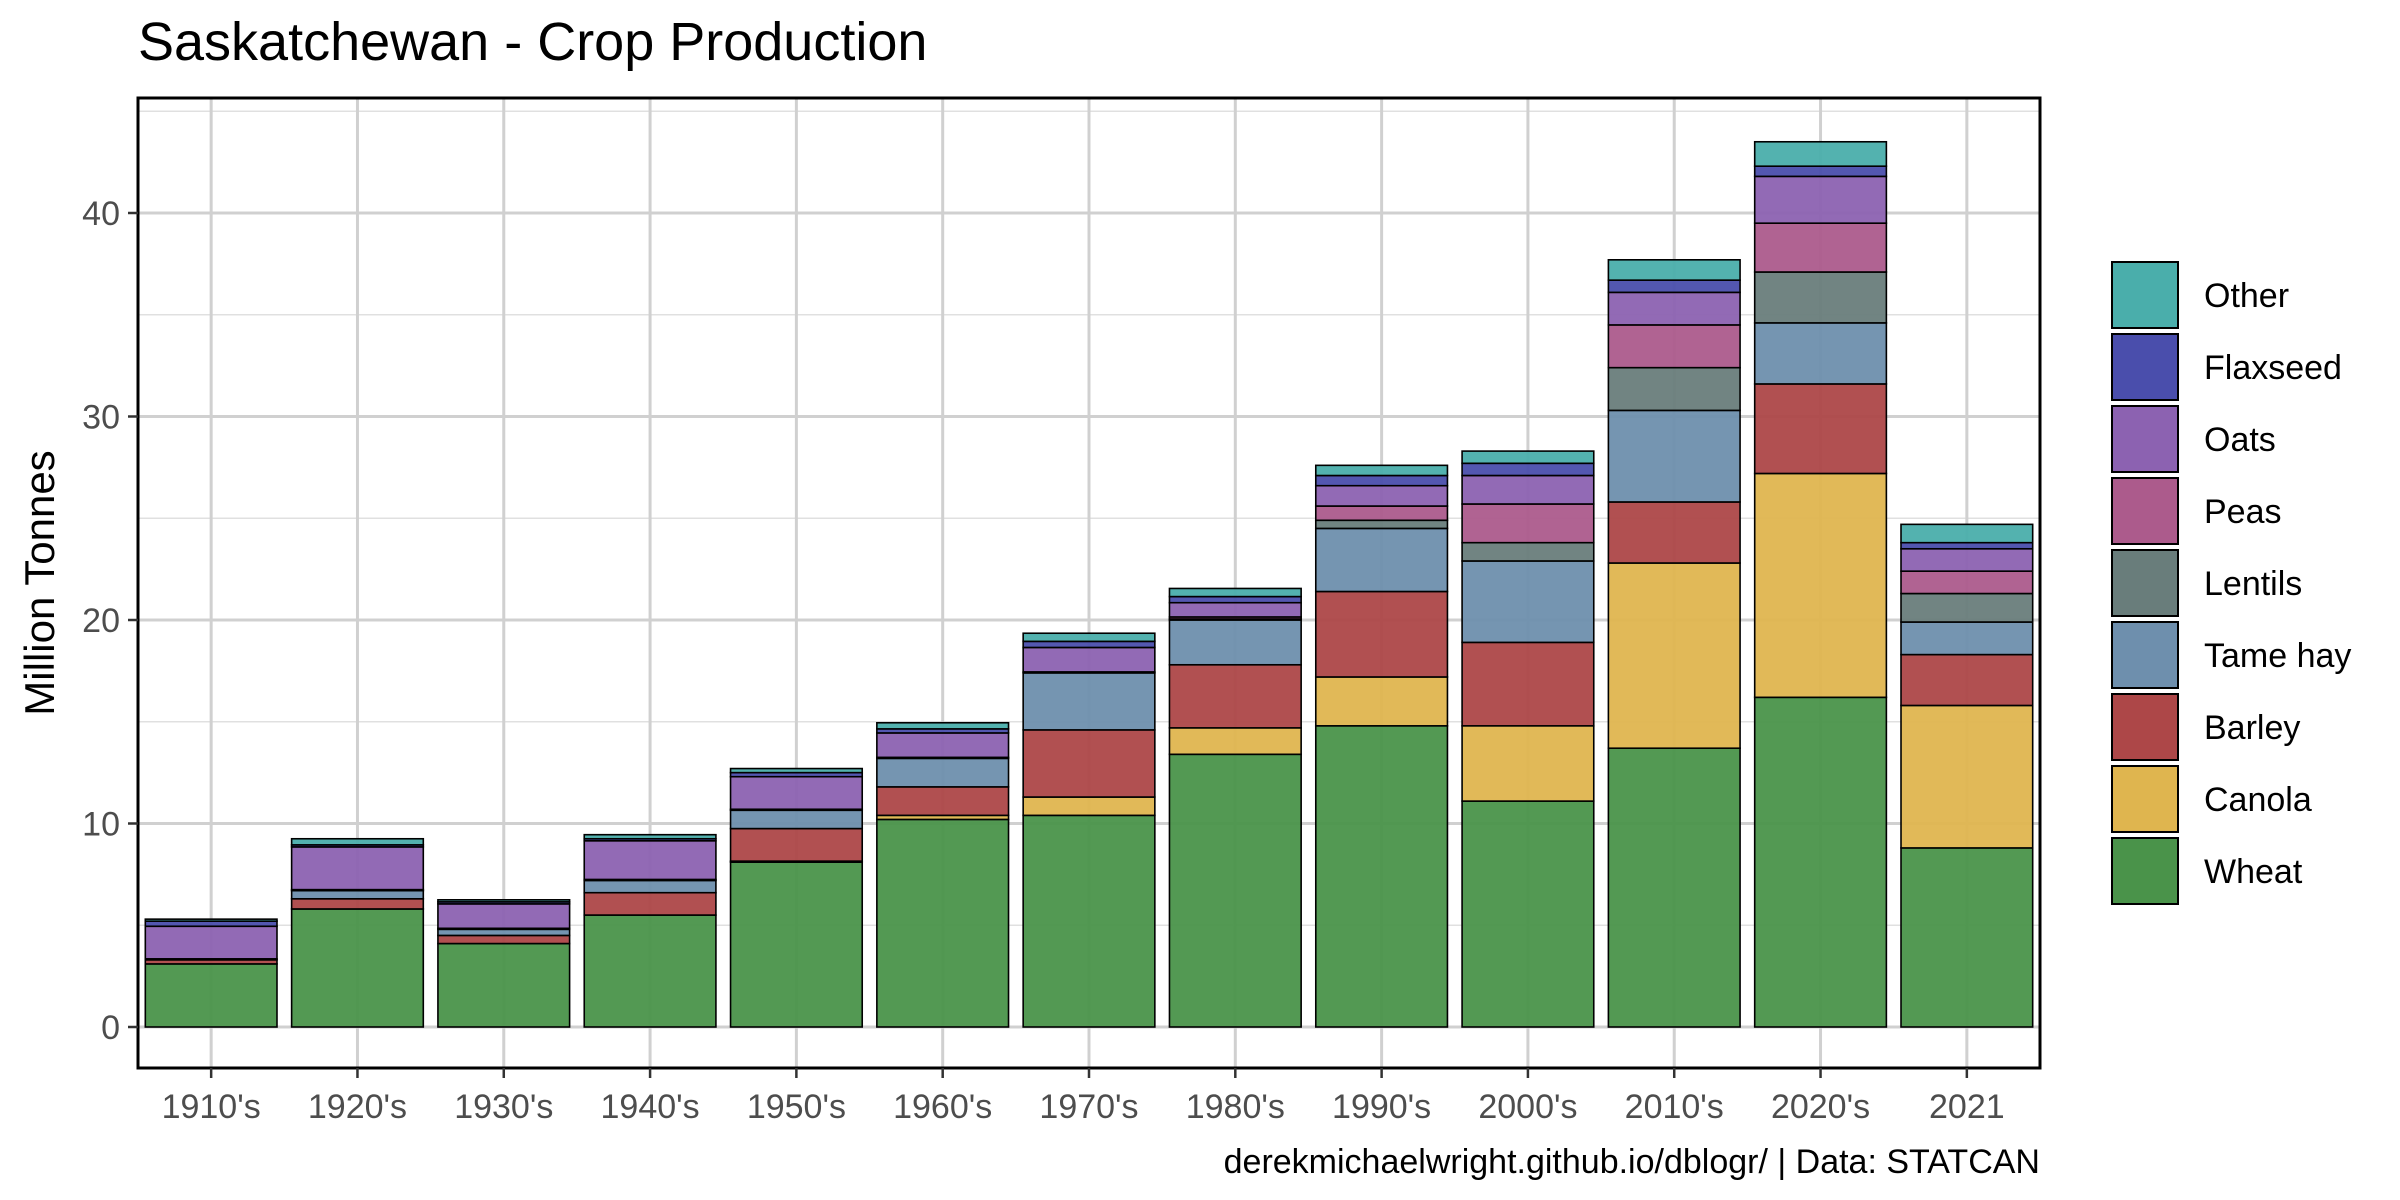 This screenshot has width=2400, height=1200. What do you see at coordinates (1527, 1107) in the screenshot?
I see `x-tick-label: 2000's` at bounding box center [1527, 1107].